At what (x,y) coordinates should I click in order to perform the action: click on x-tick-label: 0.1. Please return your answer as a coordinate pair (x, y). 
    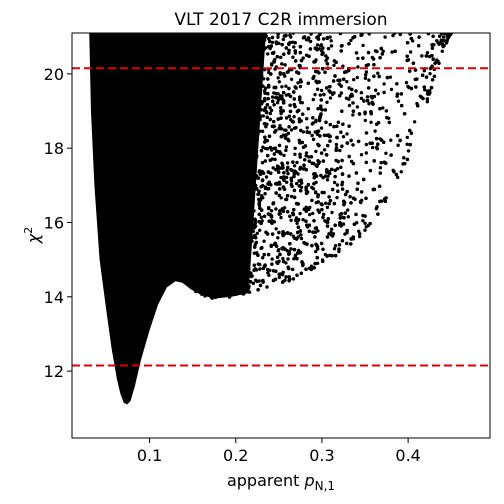
    Looking at the image, I should click on (149, 455).